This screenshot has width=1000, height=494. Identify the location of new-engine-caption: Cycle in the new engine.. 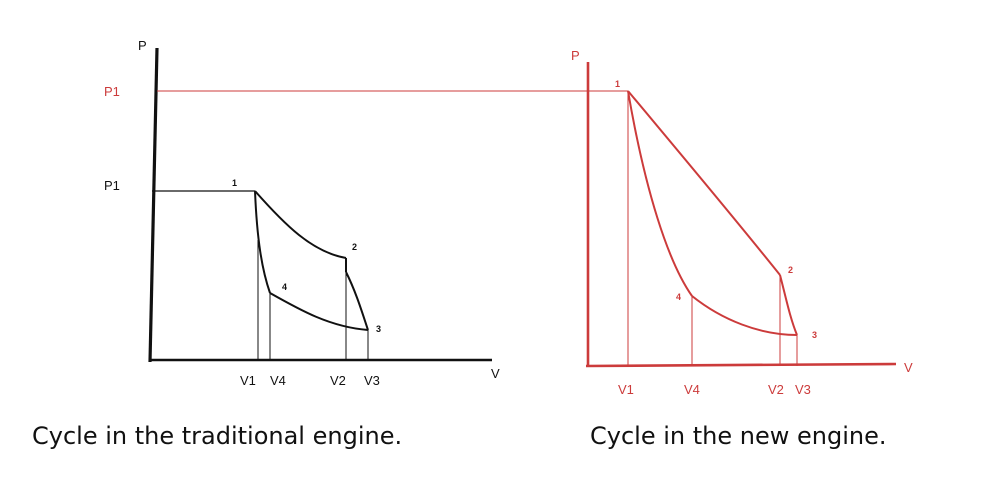
(738, 436).